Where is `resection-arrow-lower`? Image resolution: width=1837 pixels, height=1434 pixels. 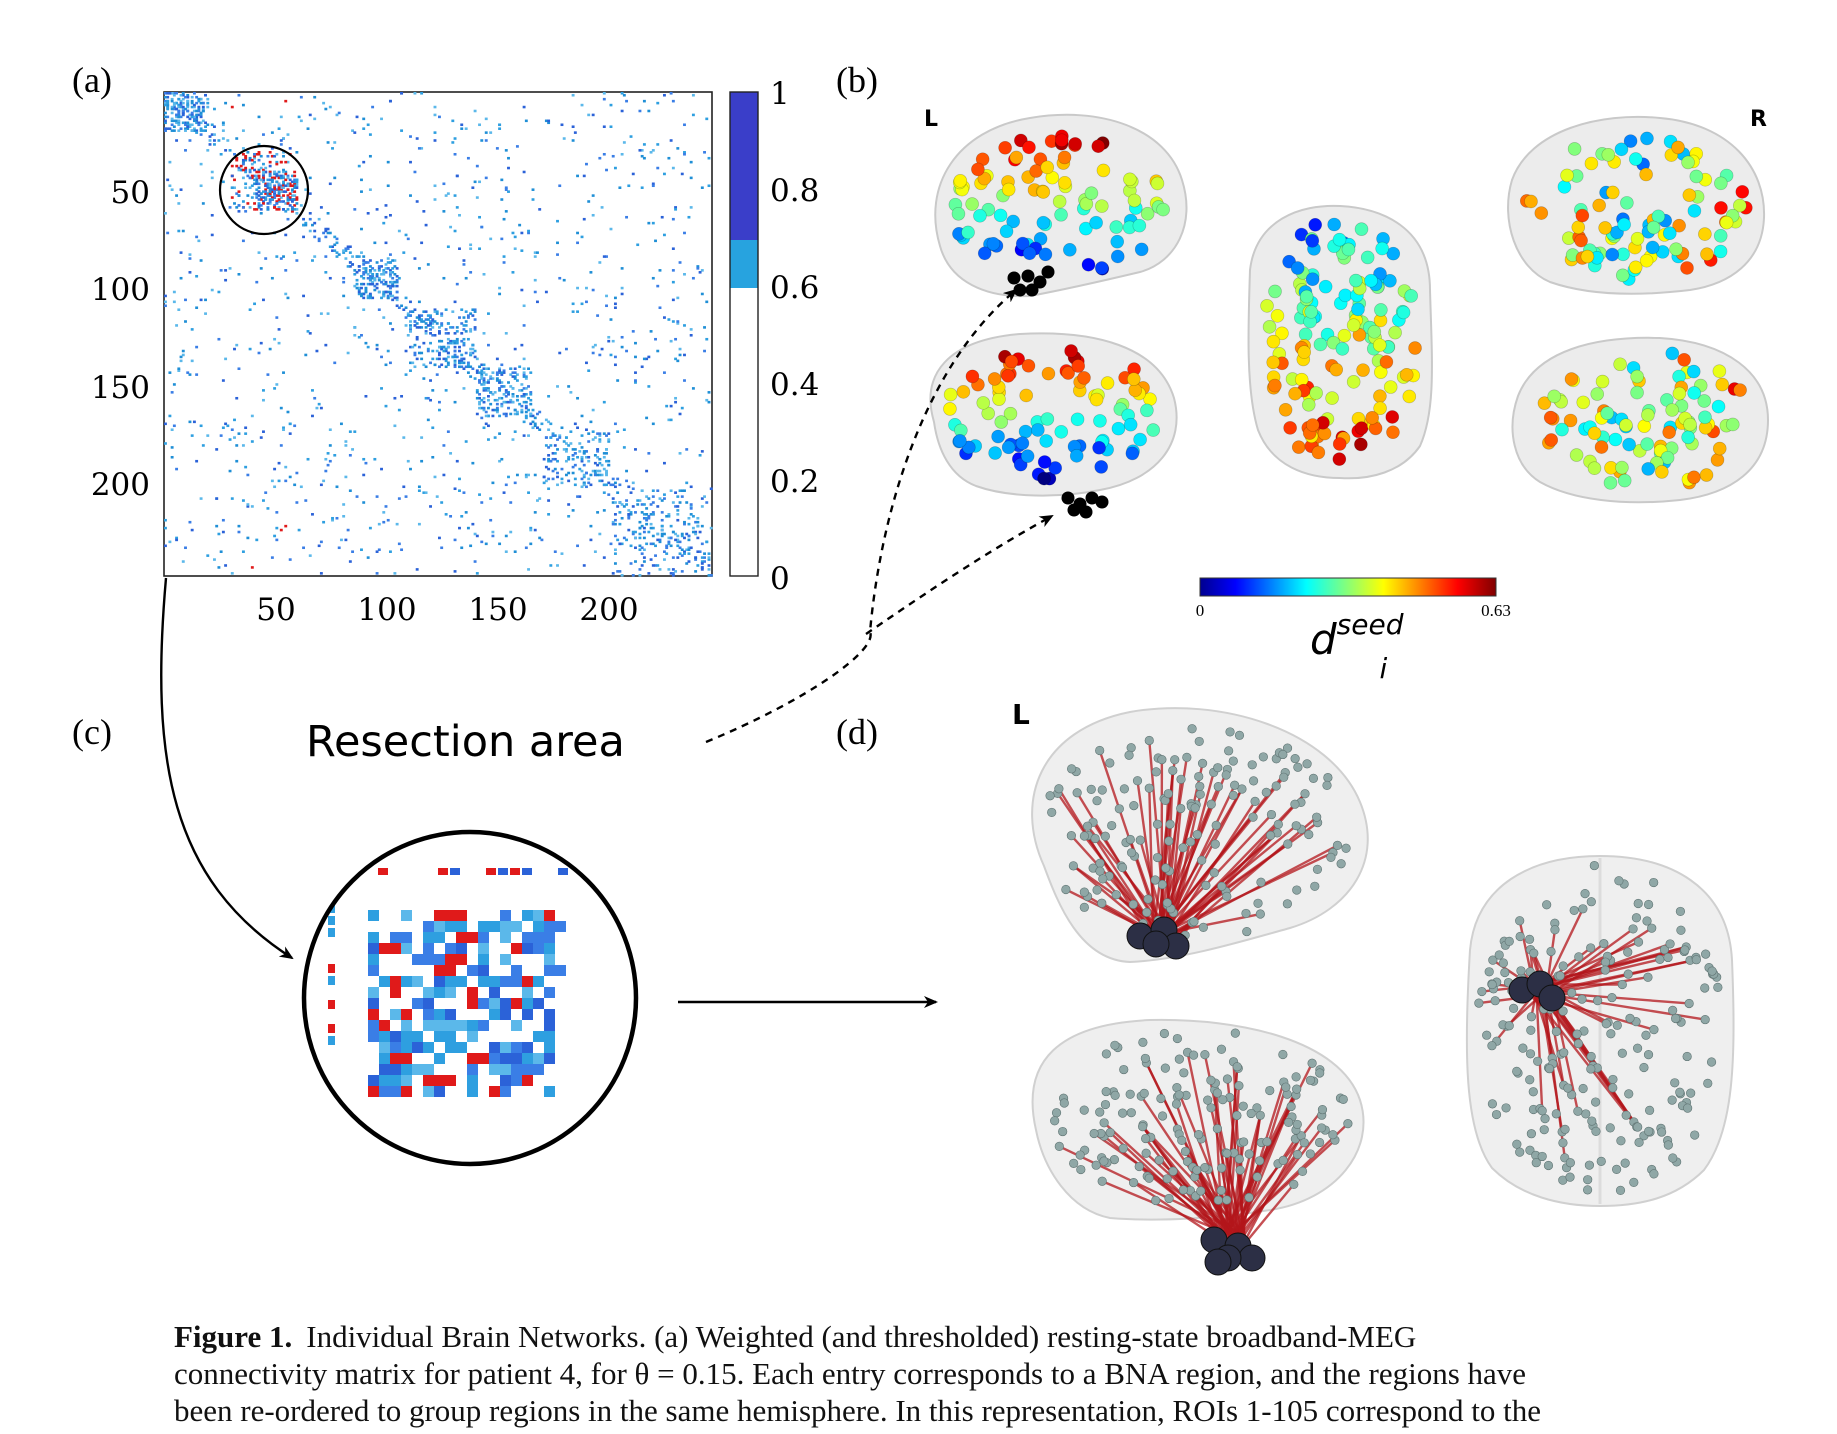
resection-arrow-lower is located at coordinates (959, 574).